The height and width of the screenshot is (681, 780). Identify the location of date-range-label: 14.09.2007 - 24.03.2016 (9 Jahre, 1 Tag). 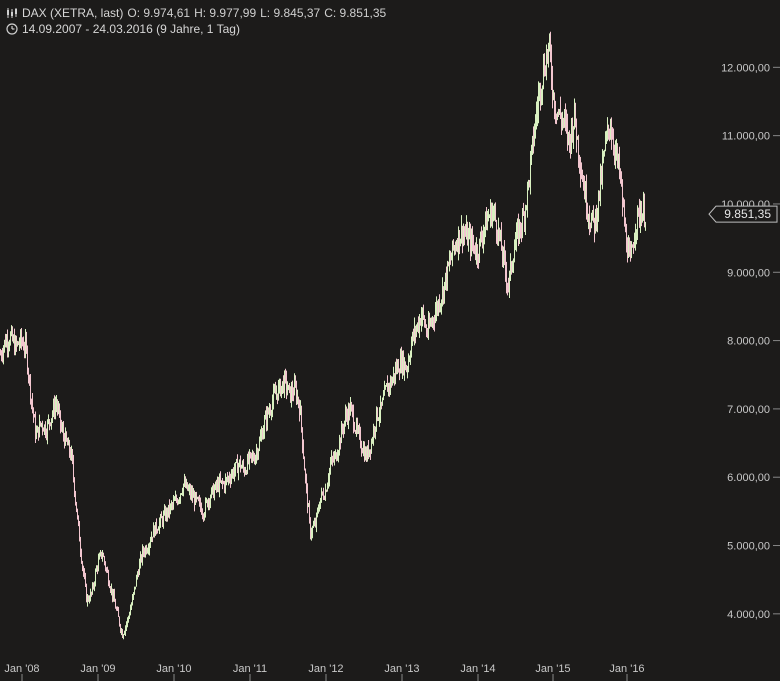
(131, 29).